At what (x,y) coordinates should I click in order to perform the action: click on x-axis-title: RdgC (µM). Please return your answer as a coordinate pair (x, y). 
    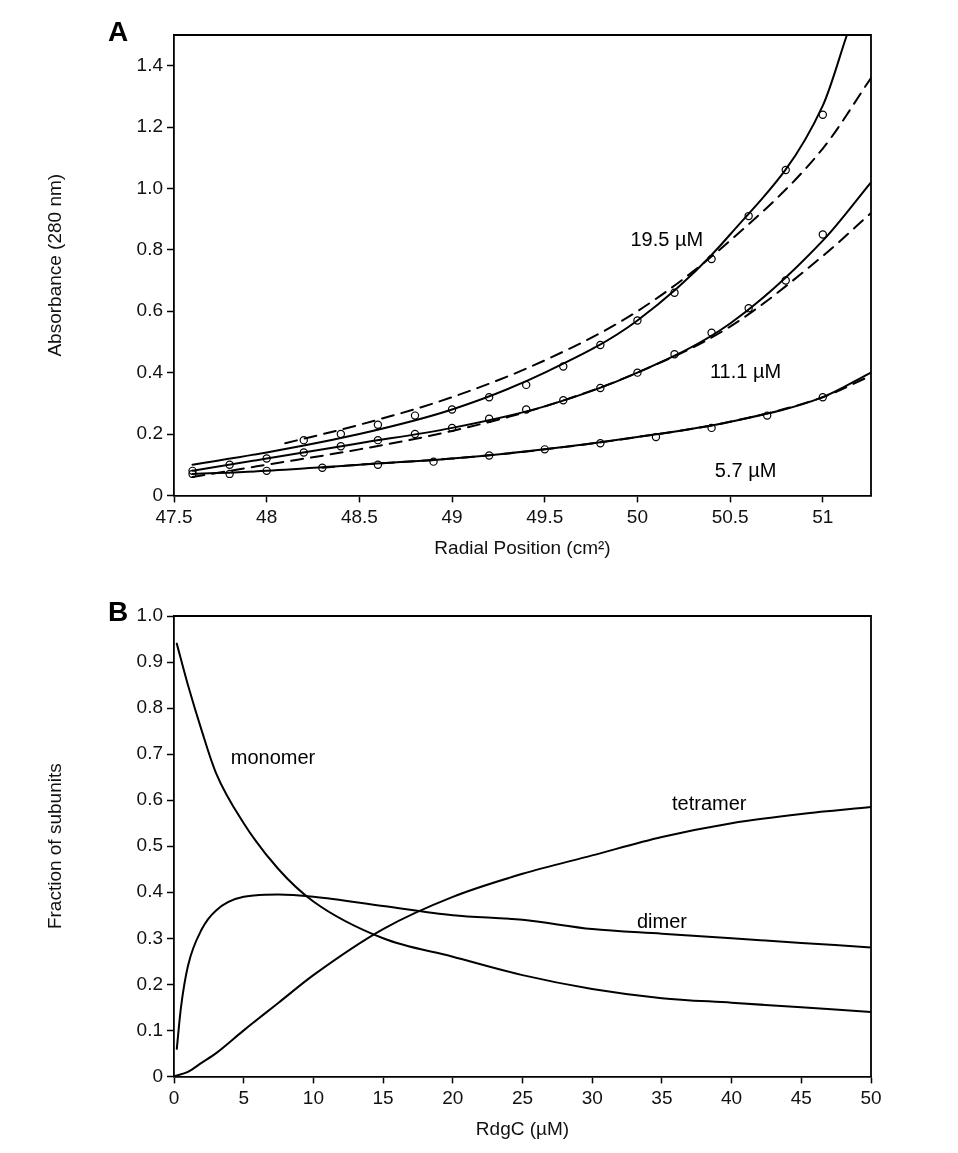
    Looking at the image, I should click on (522, 1128).